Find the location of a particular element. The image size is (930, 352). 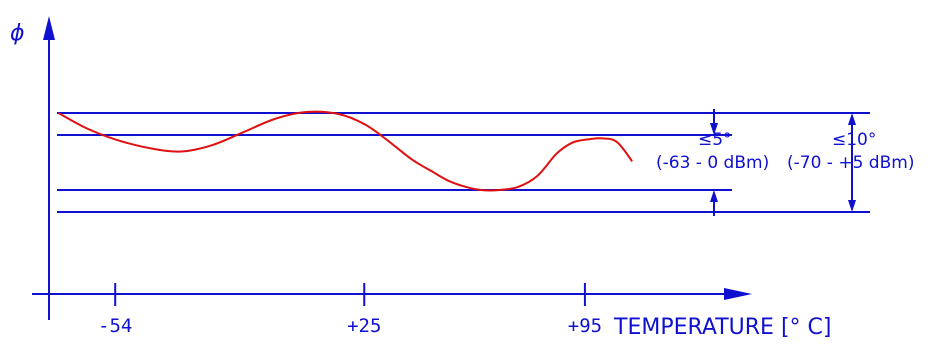

x-ticks: -54 +25 +95 is located at coordinates (350, 310).